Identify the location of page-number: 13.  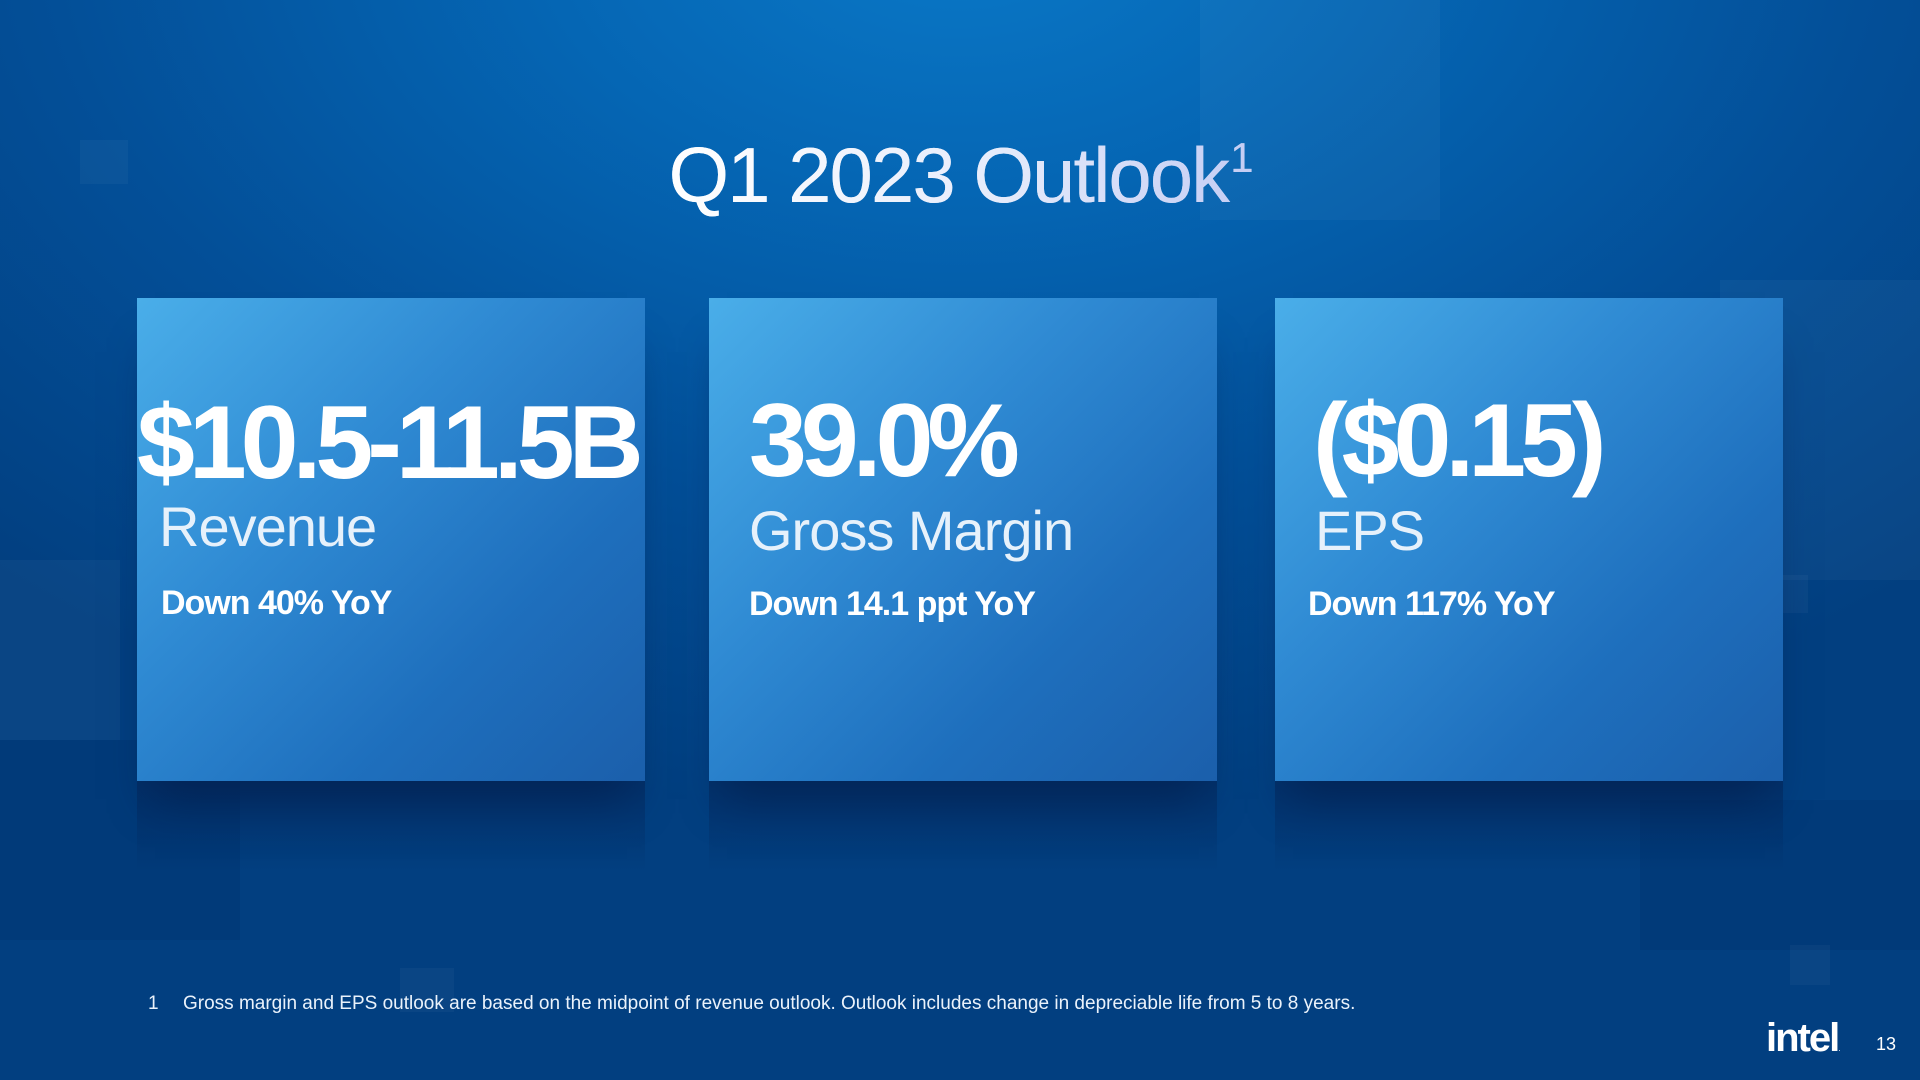
(1886, 1044).